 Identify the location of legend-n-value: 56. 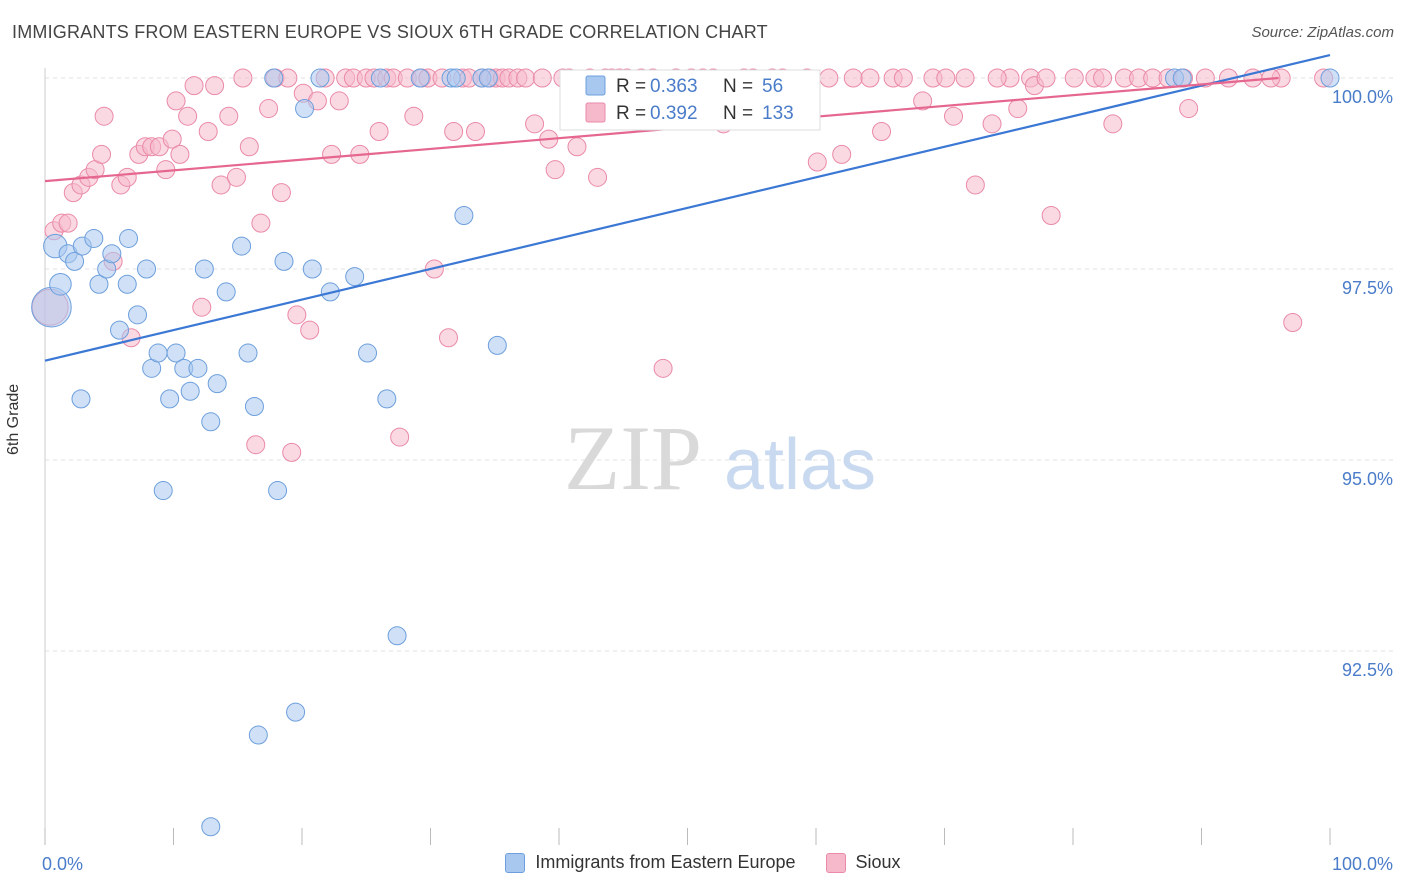
(772, 86).